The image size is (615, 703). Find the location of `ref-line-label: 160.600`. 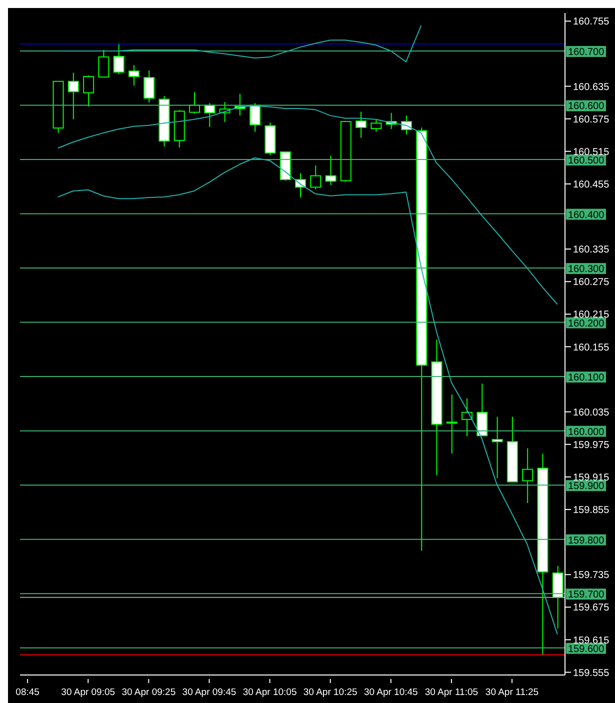

ref-line-label: 160.600 is located at coordinates (586, 106).